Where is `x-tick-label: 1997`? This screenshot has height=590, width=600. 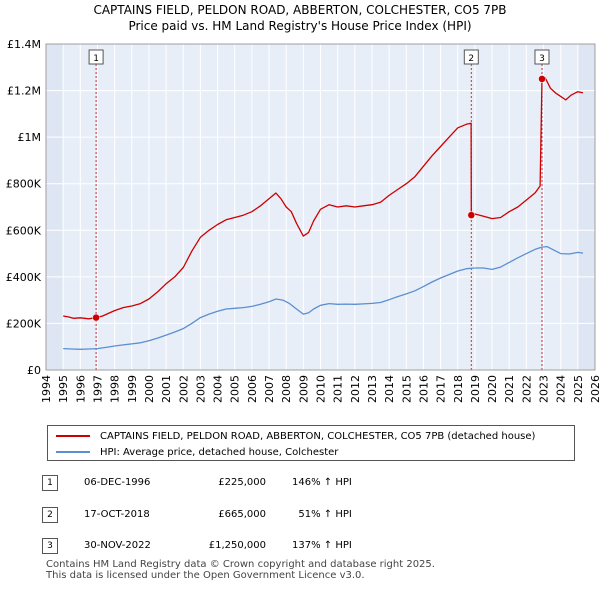 x-tick-label: 1997 is located at coordinates (97, 389).